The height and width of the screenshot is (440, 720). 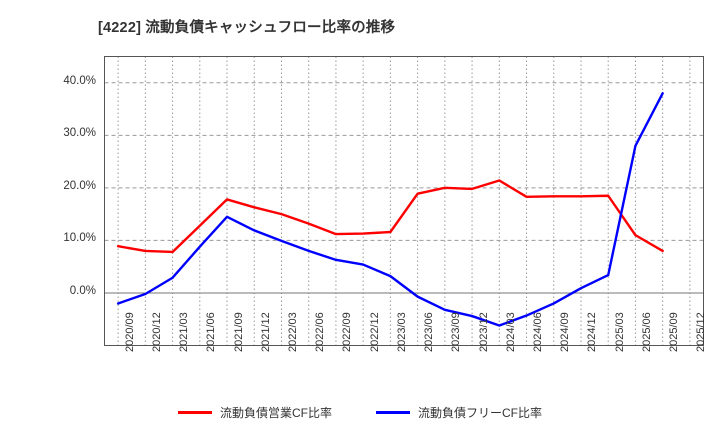 I want to click on x-tick-label: 2021/09, so click(x=238, y=331).